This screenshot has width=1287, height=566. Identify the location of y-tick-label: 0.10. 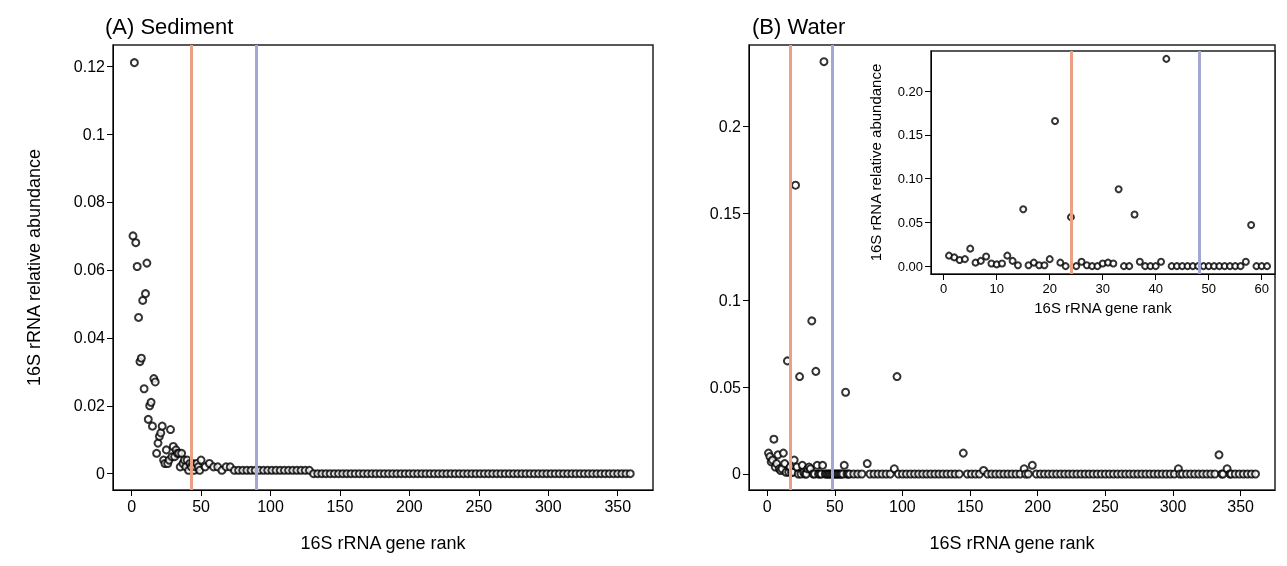
(910, 179).